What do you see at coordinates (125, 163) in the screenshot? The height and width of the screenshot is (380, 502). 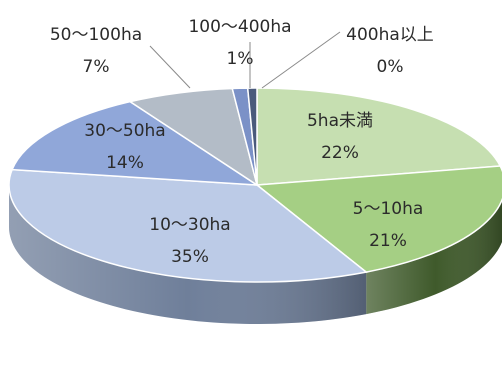 I see `slice-value-label: 14%` at bounding box center [125, 163].